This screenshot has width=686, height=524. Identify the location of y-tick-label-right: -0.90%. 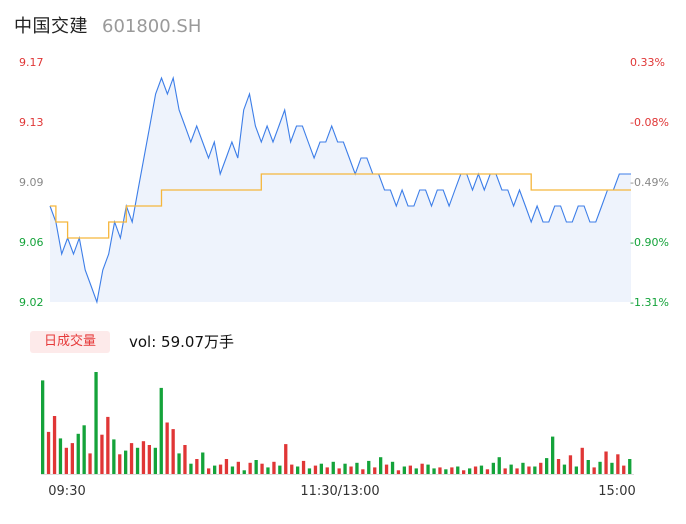
(649, 242).